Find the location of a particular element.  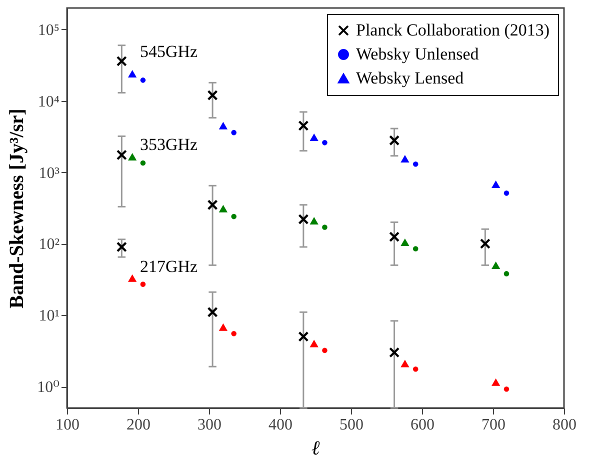

legend-label: Websky Lensed is located at coordinates (410, 78).